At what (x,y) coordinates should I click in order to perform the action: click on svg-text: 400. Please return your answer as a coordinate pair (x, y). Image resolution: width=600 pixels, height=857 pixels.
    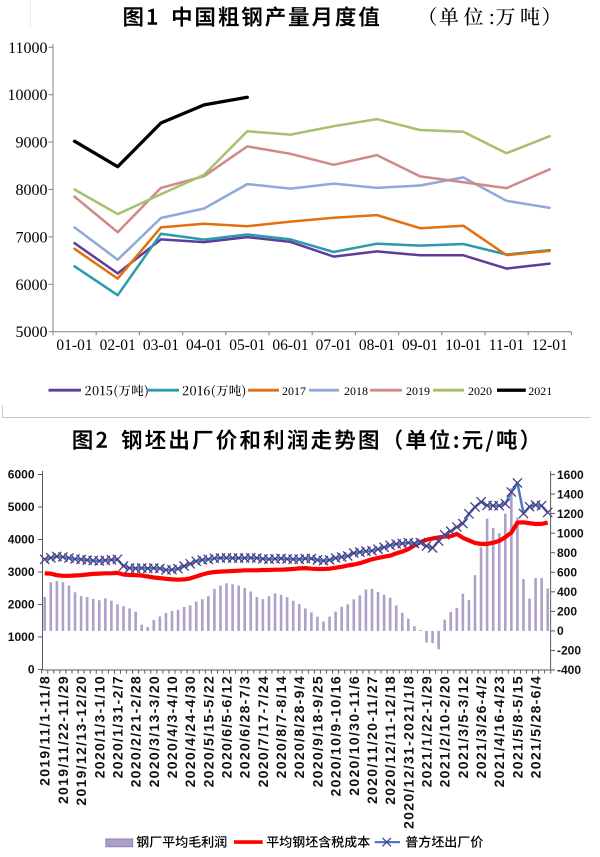
    Looking at the image, I should click on (567, 592).